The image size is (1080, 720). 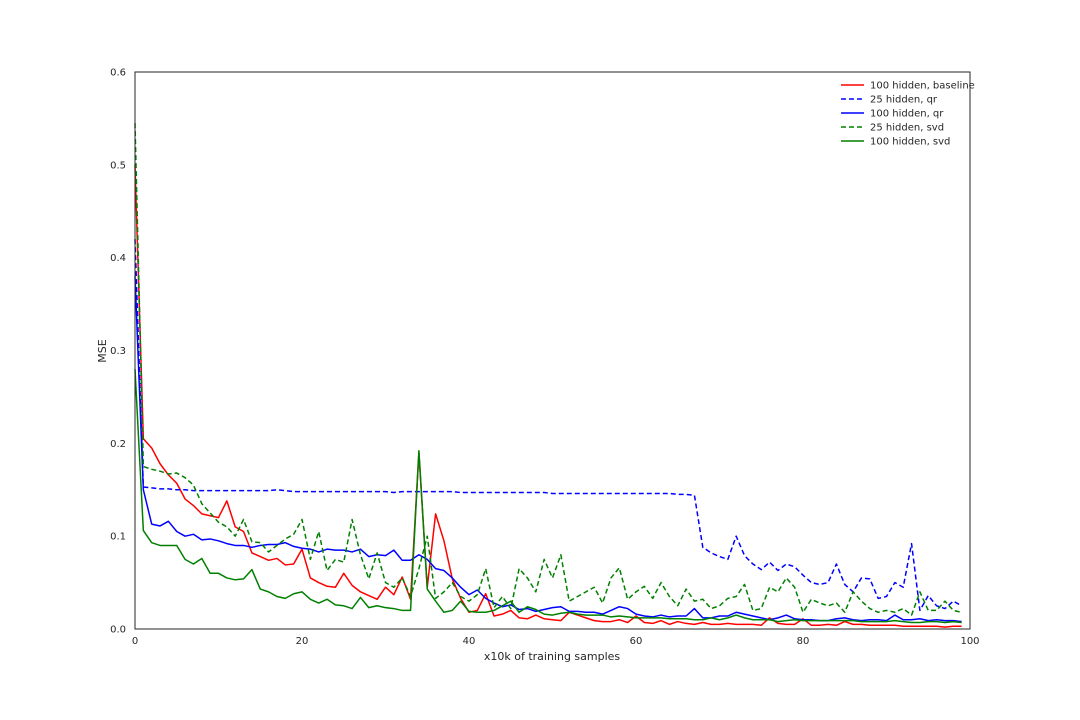 What do you see at coordinates (118, 444) in the screenshot?
I see `y-tick-label: 0.2` at bounding box center [118, 444].